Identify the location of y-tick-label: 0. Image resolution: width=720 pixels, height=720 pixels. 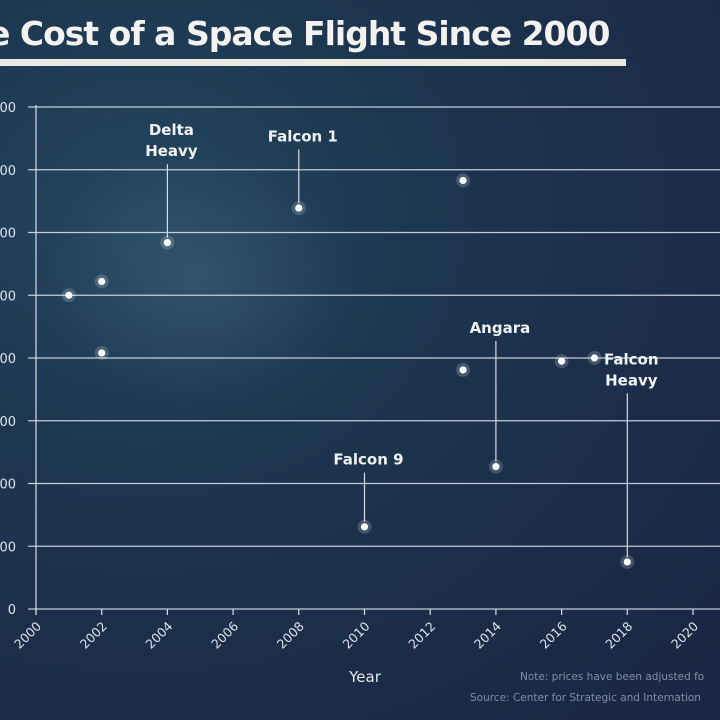
(12, 610).